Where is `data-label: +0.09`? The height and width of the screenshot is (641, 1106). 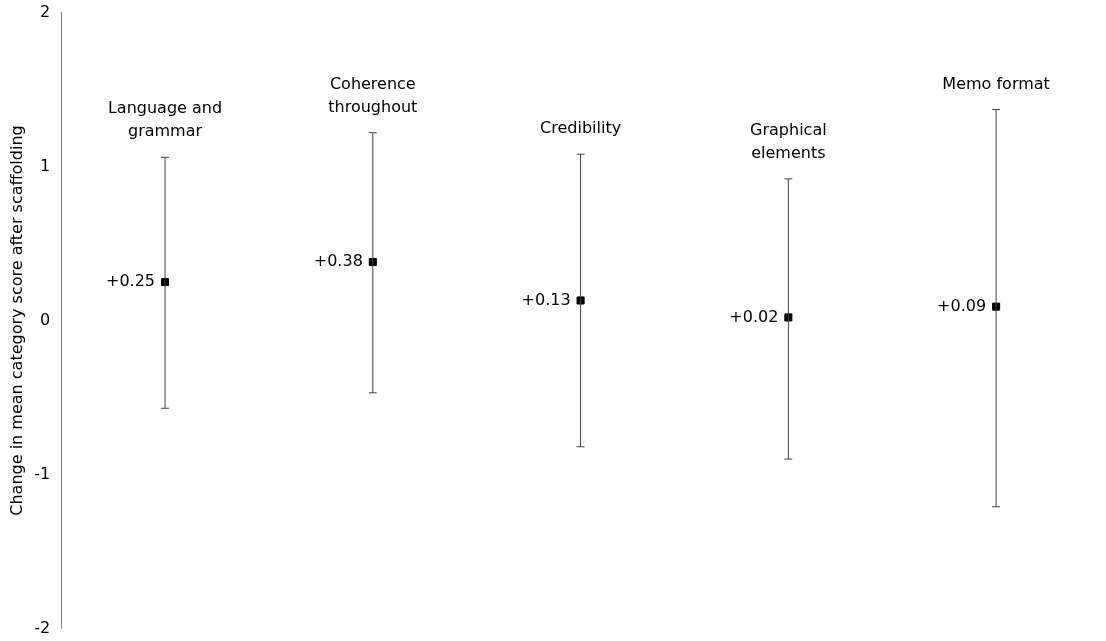
data-label: +0.09 is located at coordinates (962, 305).